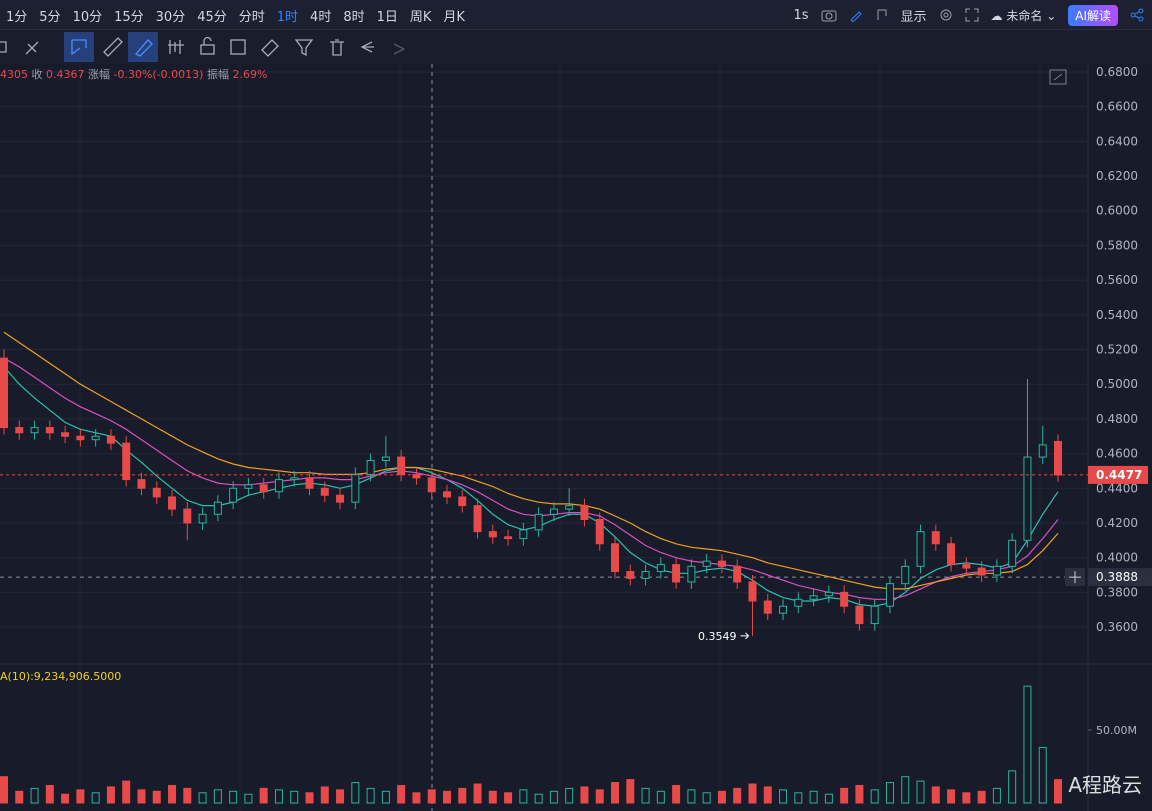 Image resolution: width=1152 pixels, height=811 pixels. I want to click on interval-button: 1日, so click(387, 17).